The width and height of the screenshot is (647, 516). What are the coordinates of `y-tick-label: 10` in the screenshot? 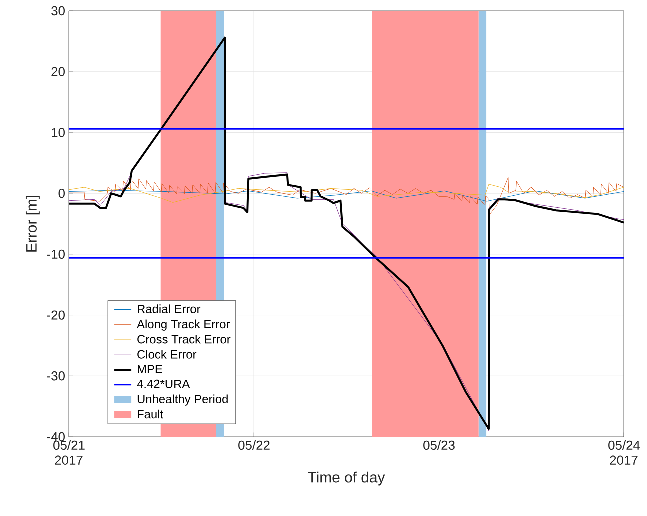 It's located at (58, 133).